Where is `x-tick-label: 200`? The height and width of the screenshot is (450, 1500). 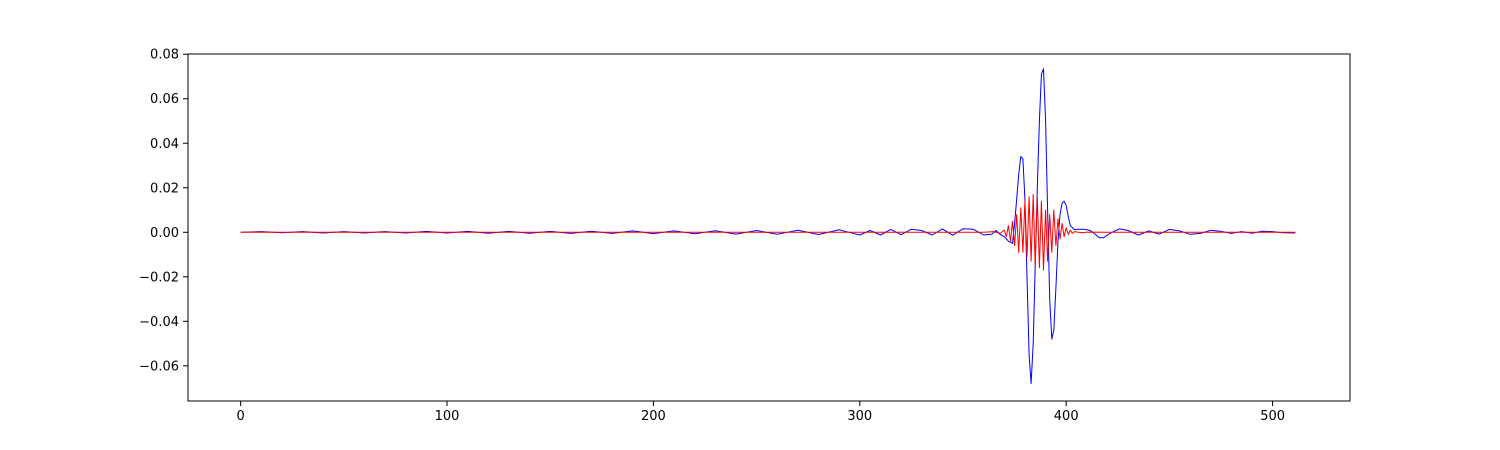
x-tick-label: 200 is located at coordinates (653, 416).